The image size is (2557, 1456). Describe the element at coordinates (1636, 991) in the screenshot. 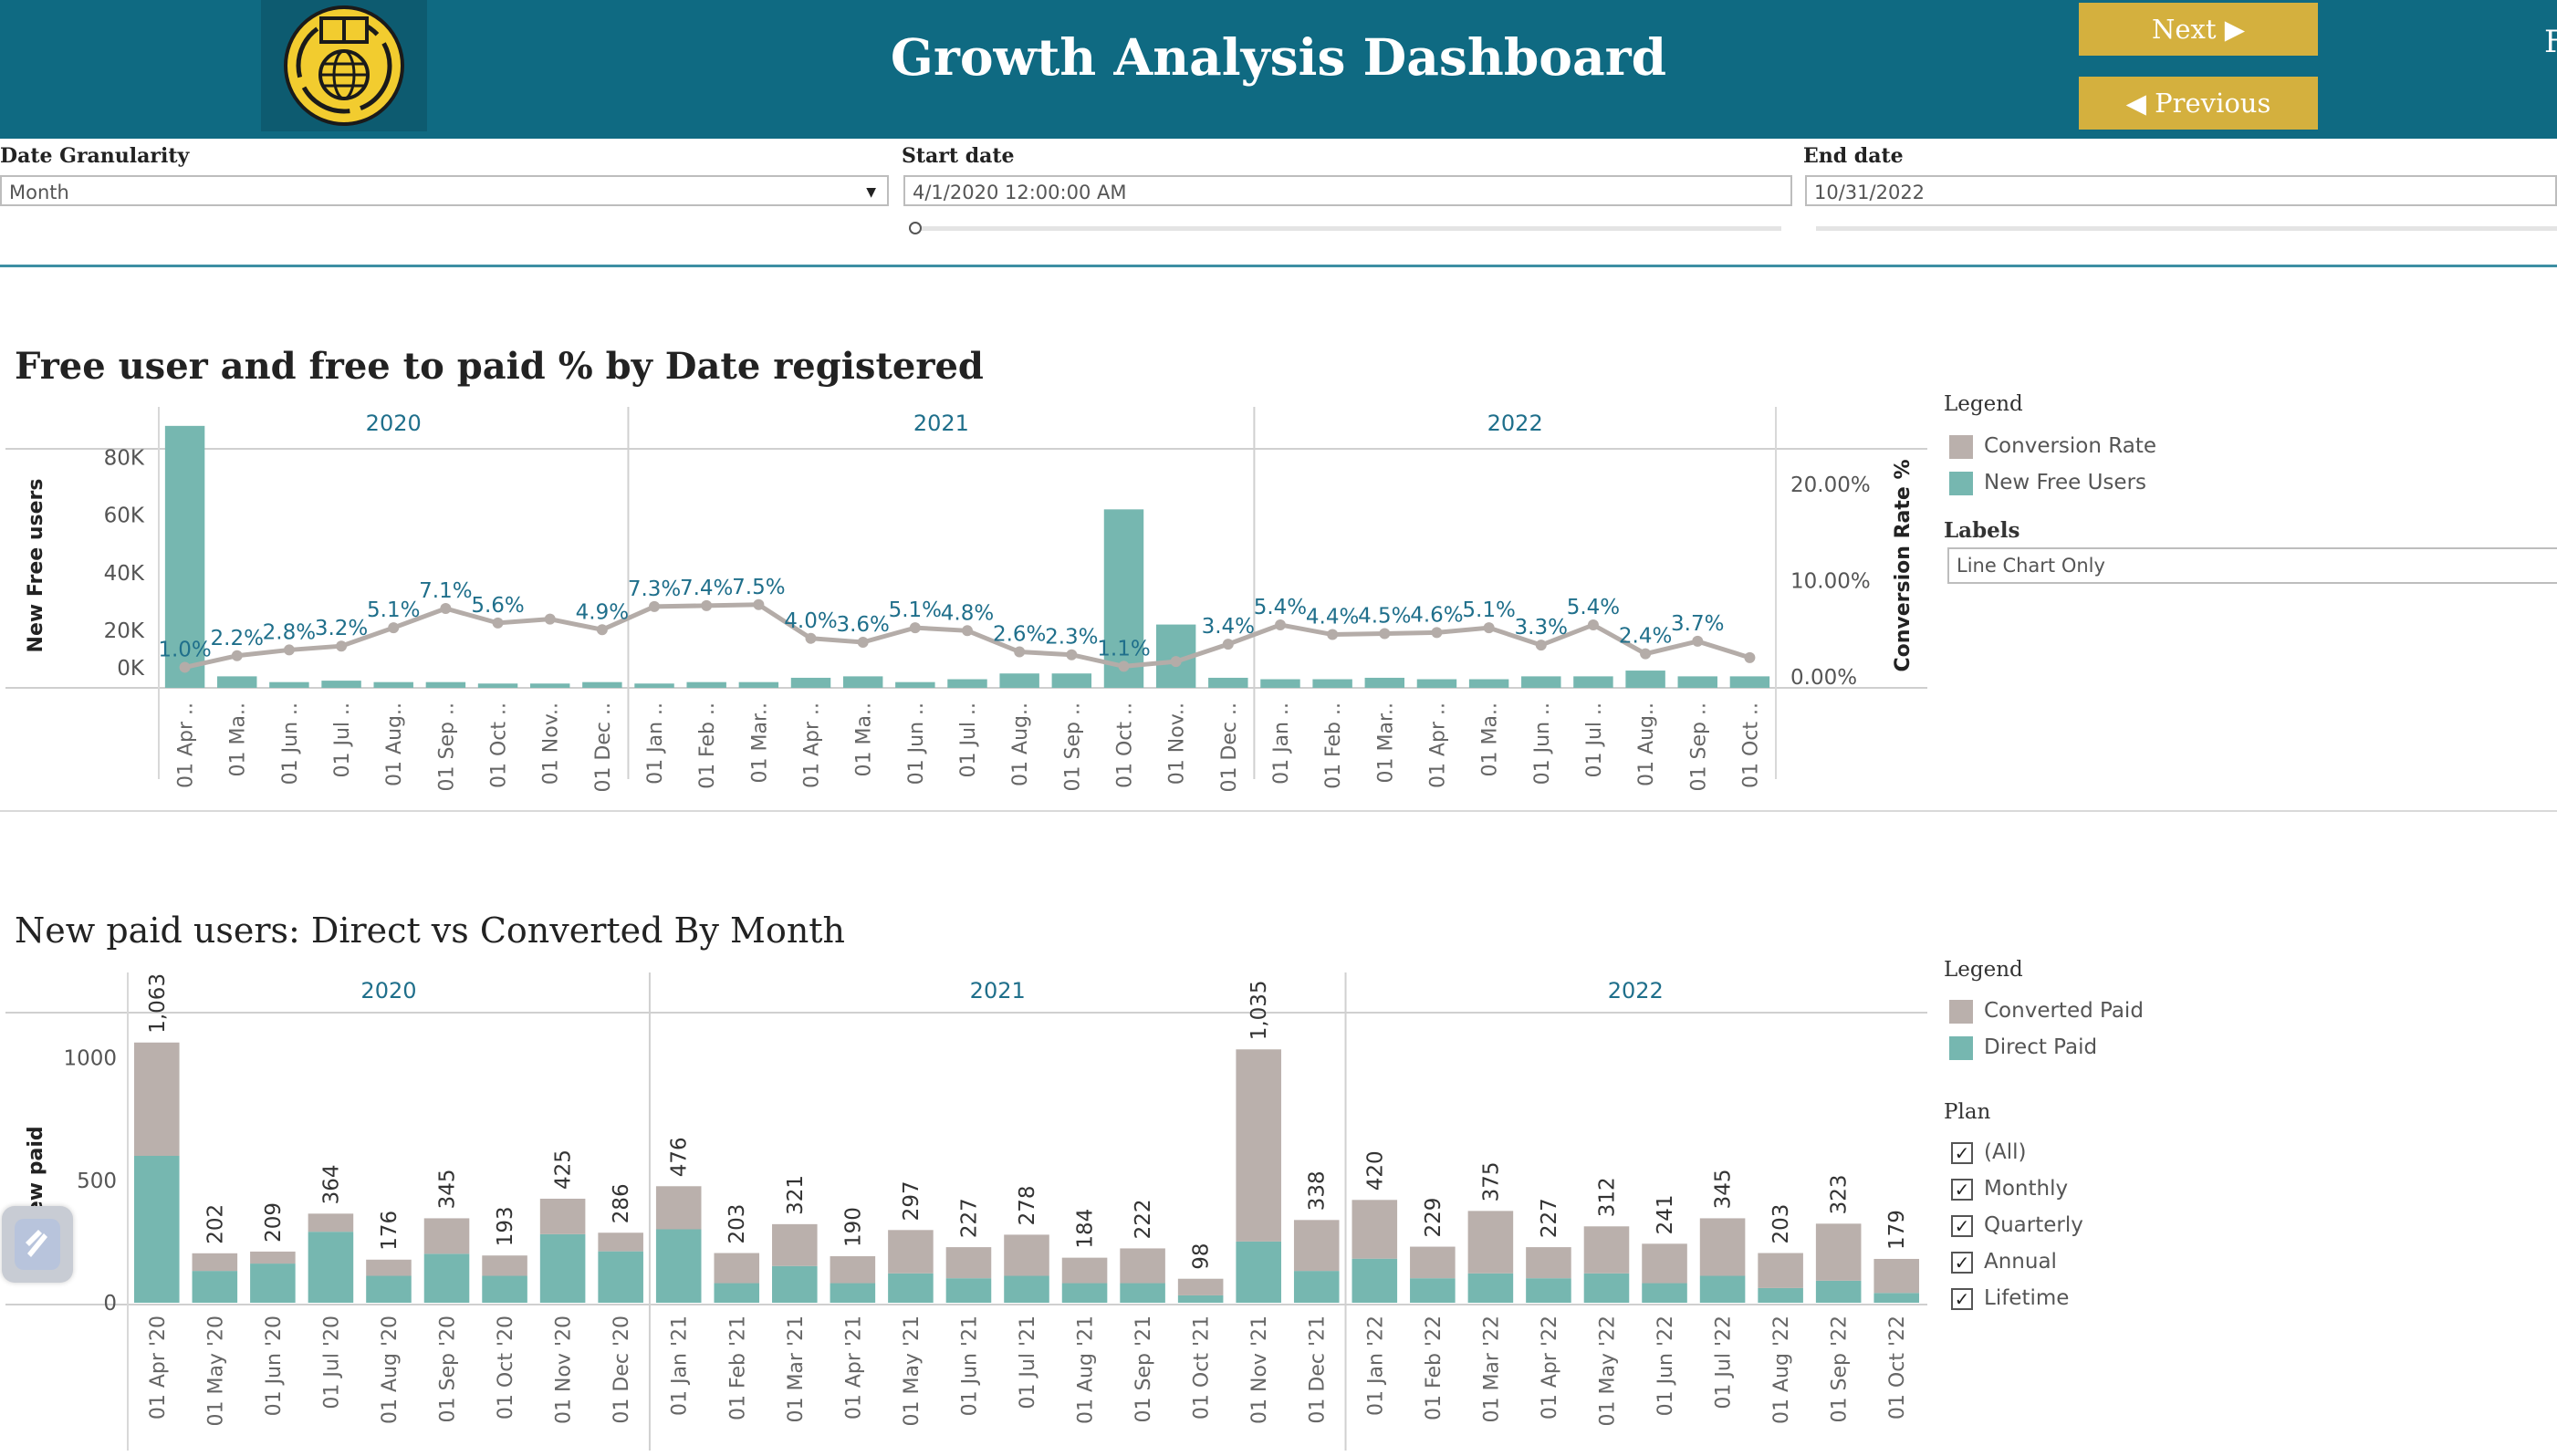

I see `year-header: 2022` at that location.